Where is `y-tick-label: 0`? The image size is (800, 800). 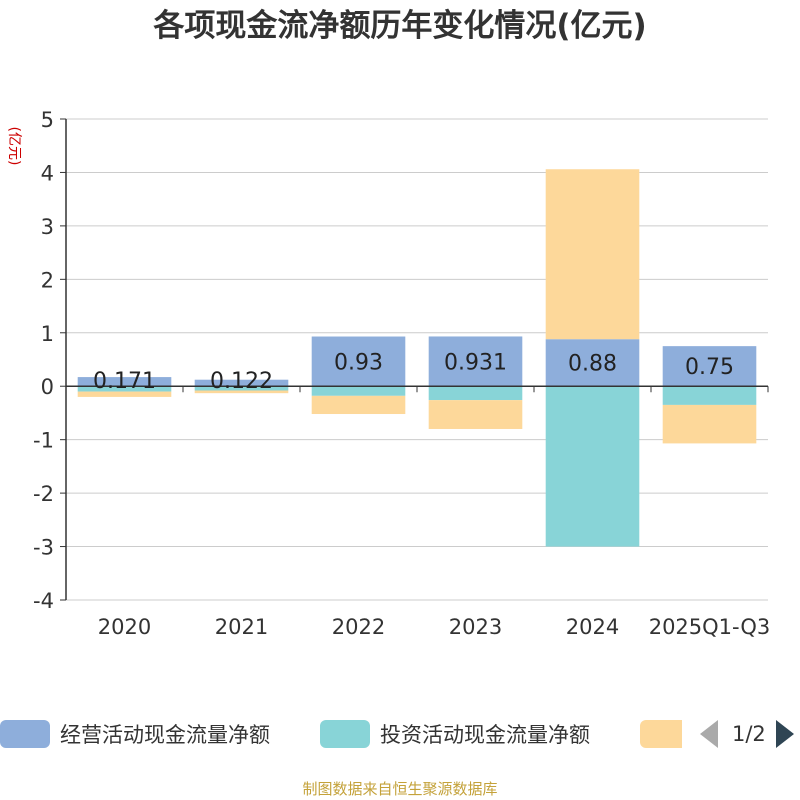 y-tick-label: 0 is located at coordinates (47, 387).